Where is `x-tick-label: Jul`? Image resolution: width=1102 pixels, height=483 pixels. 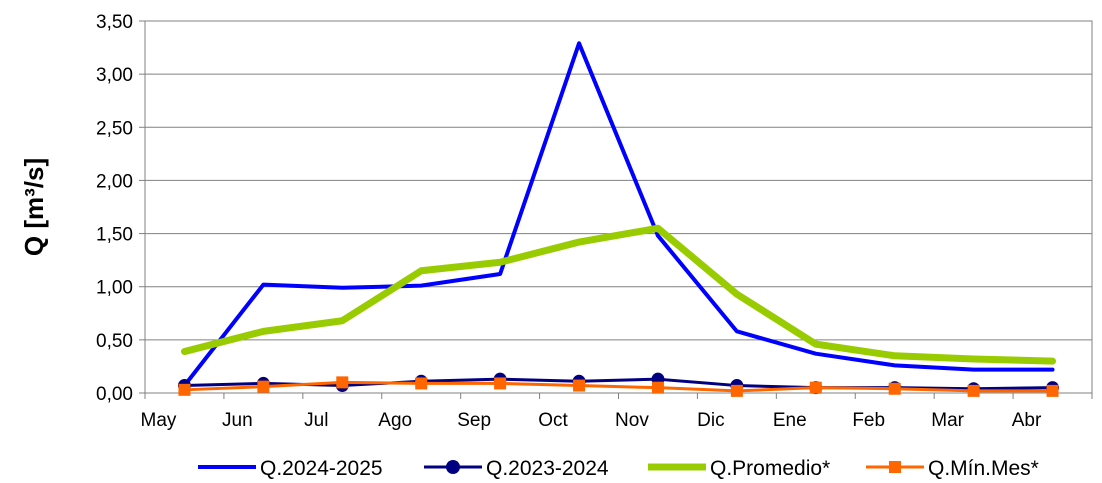 x-tick-label: Jul is located at coordinates (316, 420).